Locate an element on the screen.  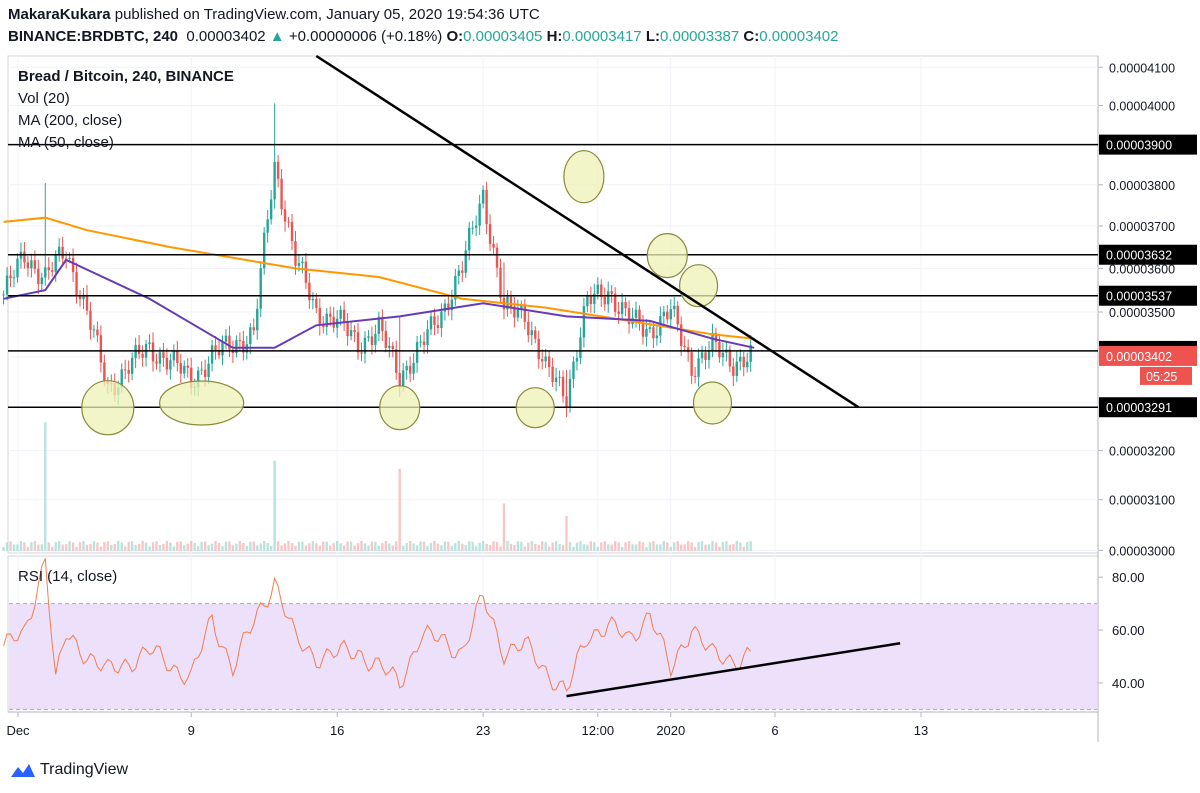
tradingview-brand: TradingView is located at coordinates (84, 769).